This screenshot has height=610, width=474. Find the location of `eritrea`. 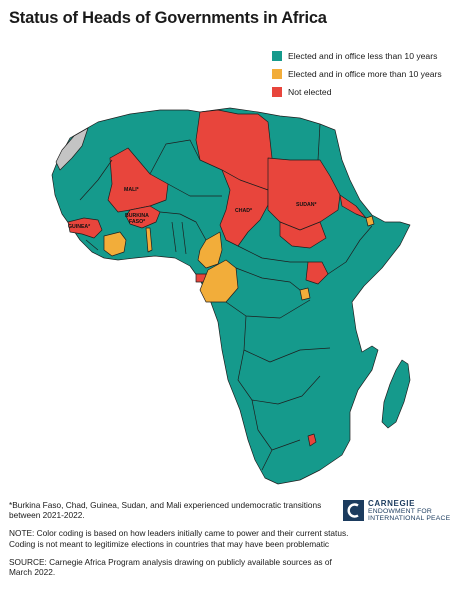

eritrea is located at coordinates (353, 206).